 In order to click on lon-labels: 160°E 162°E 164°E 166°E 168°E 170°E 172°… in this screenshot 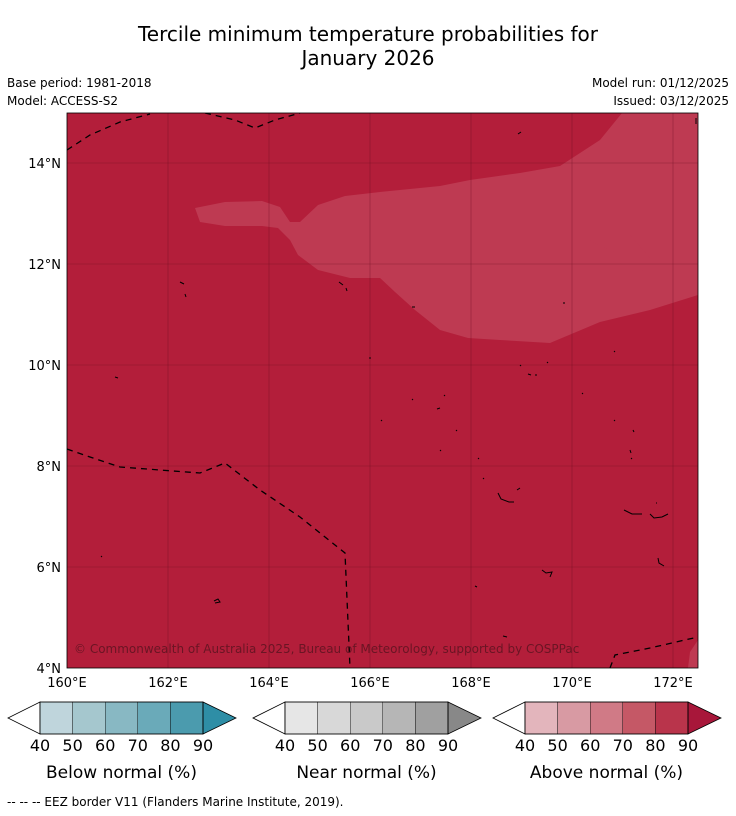, I will do `click(370, 683)`.